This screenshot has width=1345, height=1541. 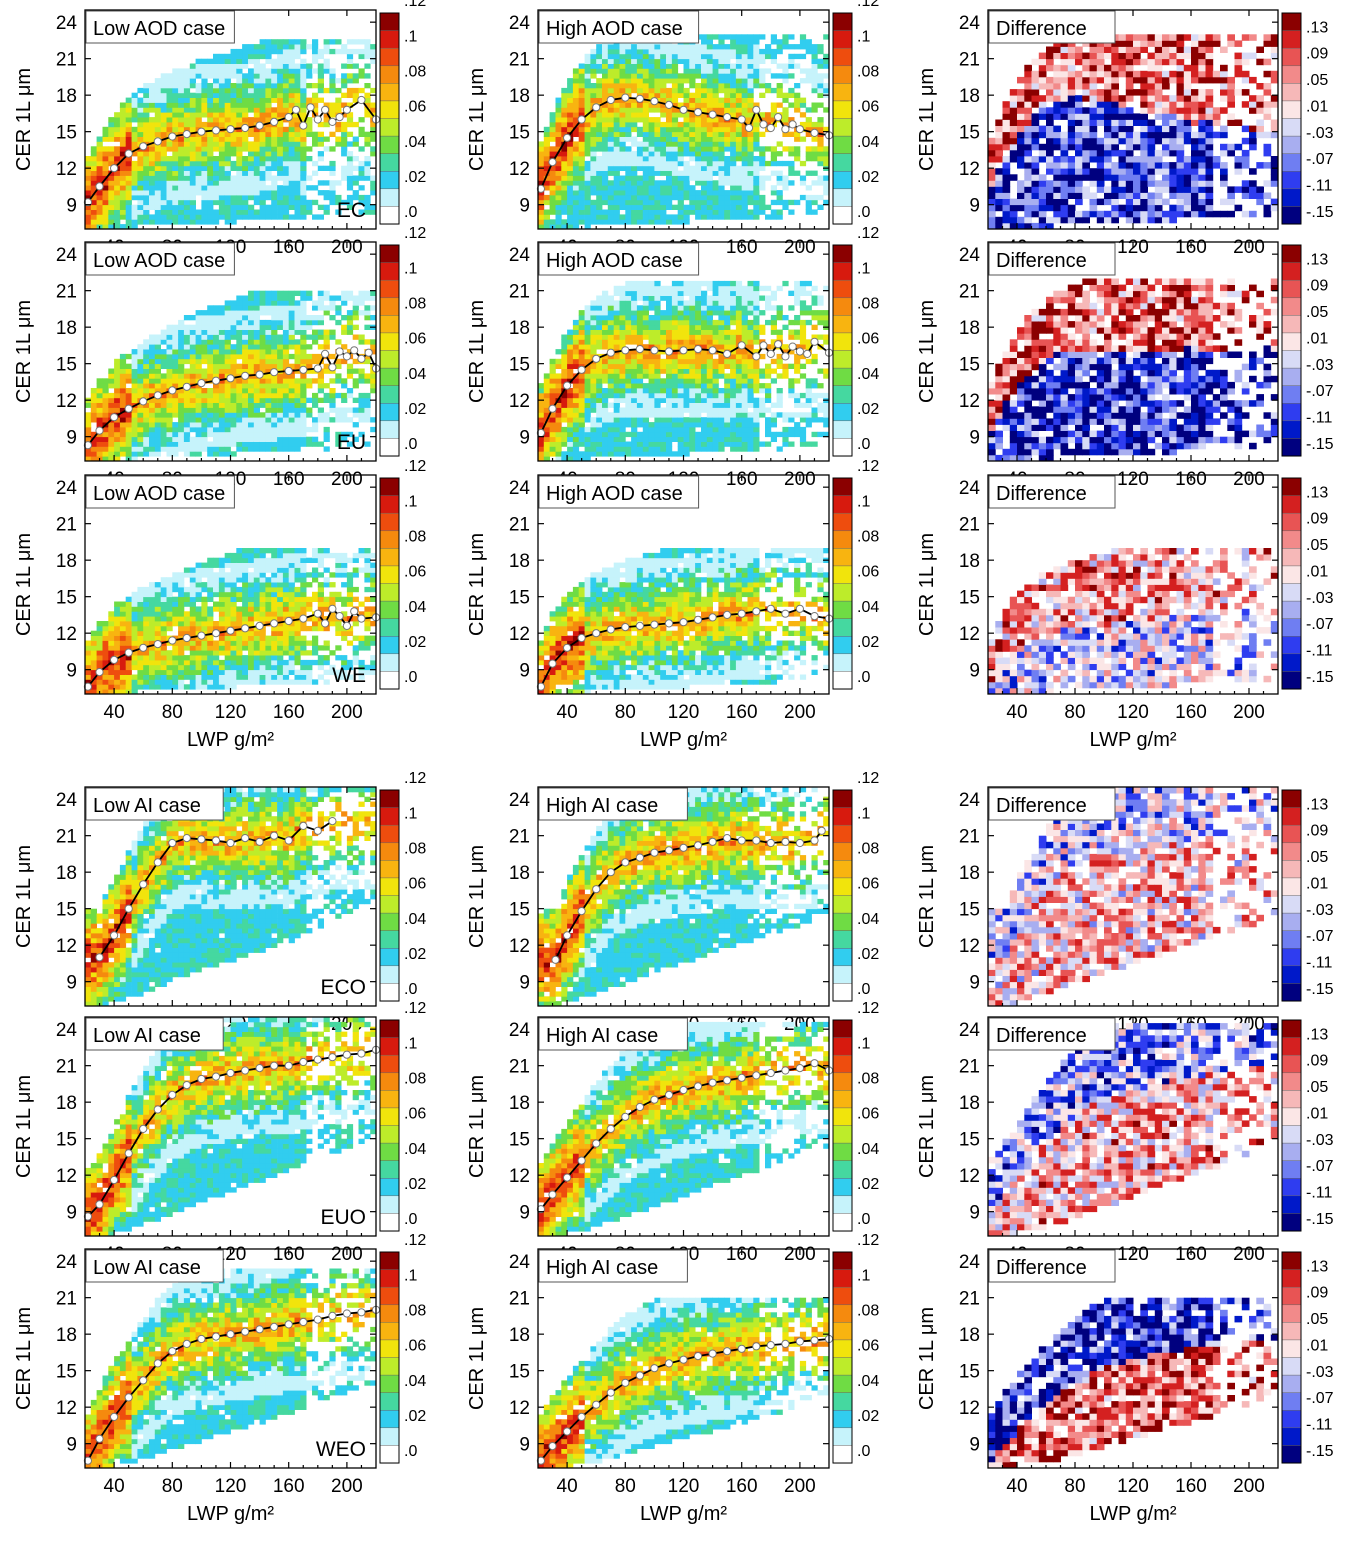 I want to click on colorbar-label: .0, so click(x=410, y=212).